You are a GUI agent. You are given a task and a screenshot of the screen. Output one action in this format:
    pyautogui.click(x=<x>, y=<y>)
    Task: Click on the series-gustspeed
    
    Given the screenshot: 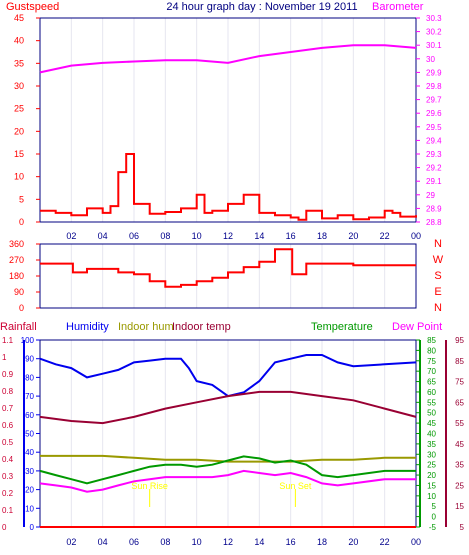 What is the action you would take?
    pyautogui.click(x=228, y=187)
    